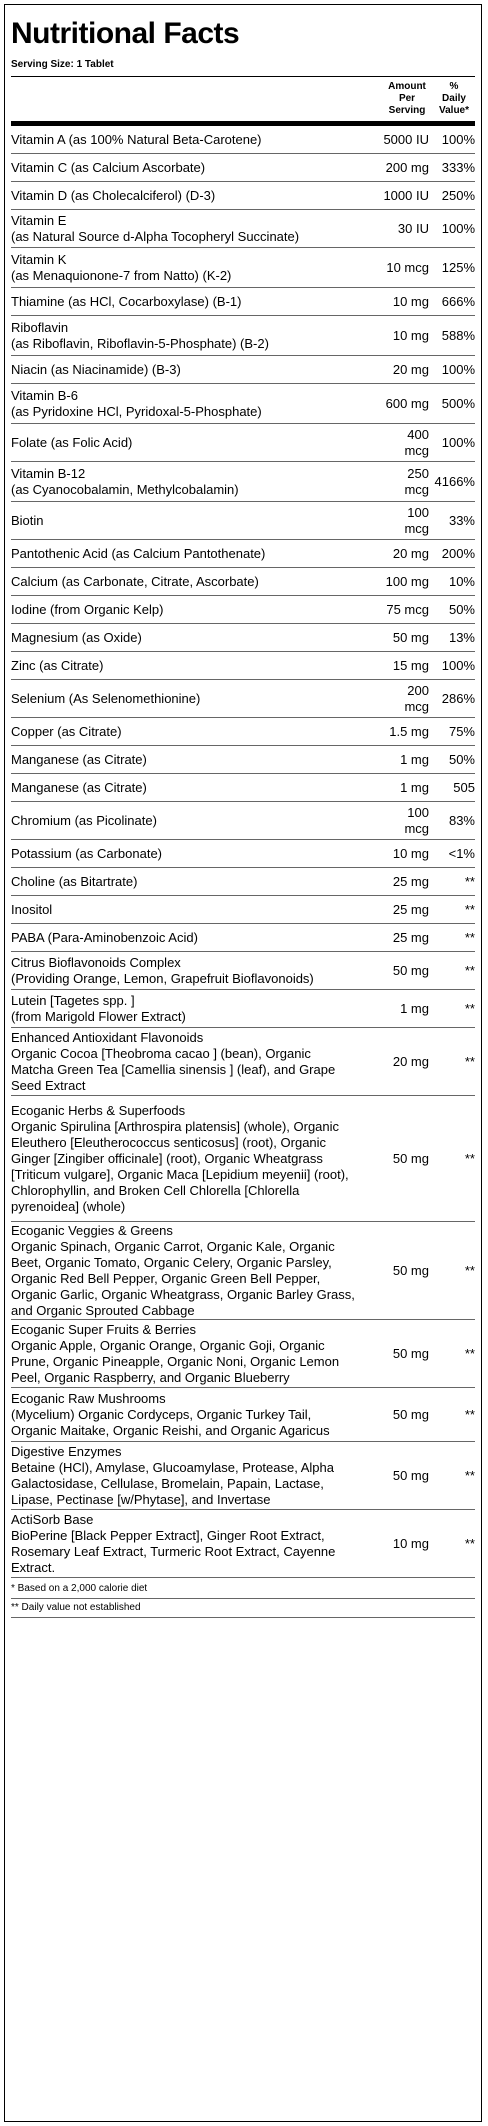  I want to click on nutrient-row: Potassium (as Carbonate) 10 mg <1%, so click(243, 854).